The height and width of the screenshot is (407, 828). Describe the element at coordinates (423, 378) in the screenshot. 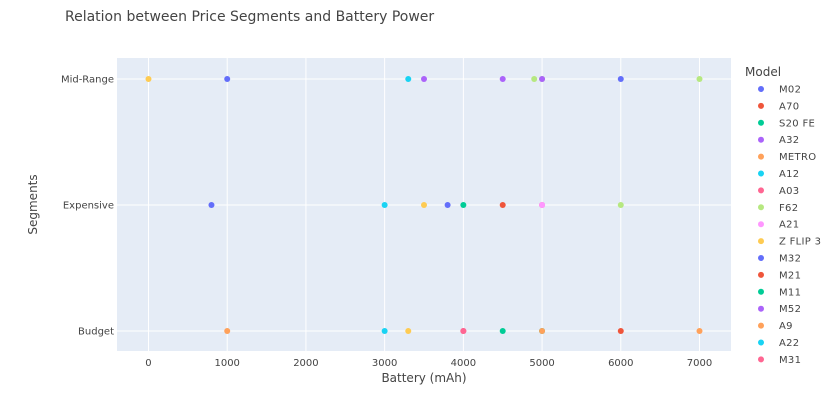

I see `x-axis-label: Battery (mAh)` at that location.